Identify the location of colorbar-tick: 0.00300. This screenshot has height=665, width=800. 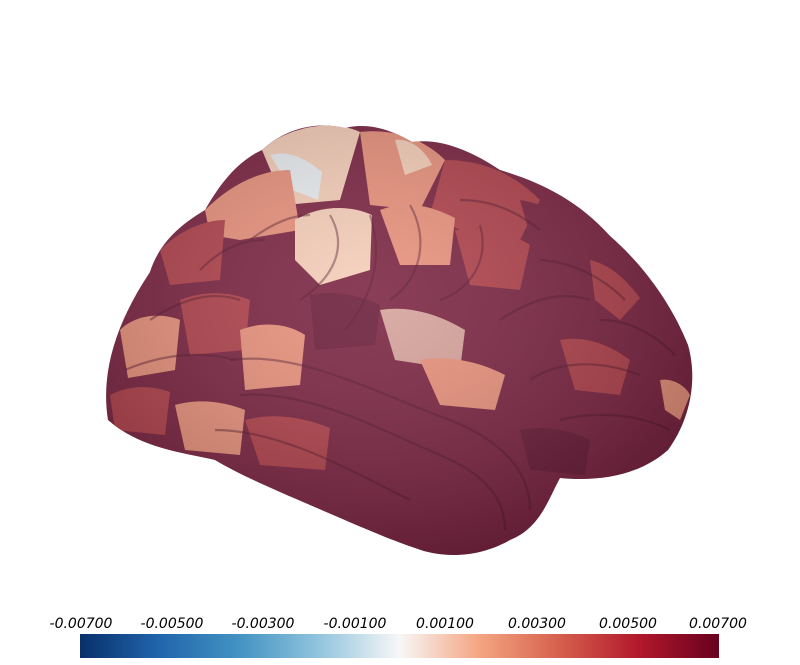
(537, 624).